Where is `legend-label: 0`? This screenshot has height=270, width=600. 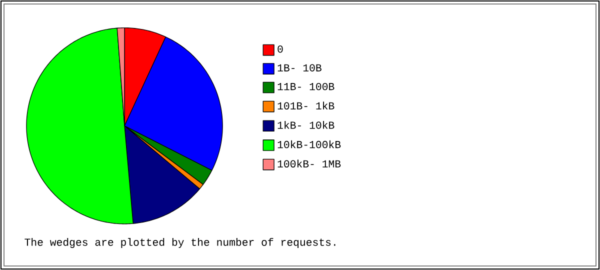 legend-label: 0 is located at coordinates (280, 49).